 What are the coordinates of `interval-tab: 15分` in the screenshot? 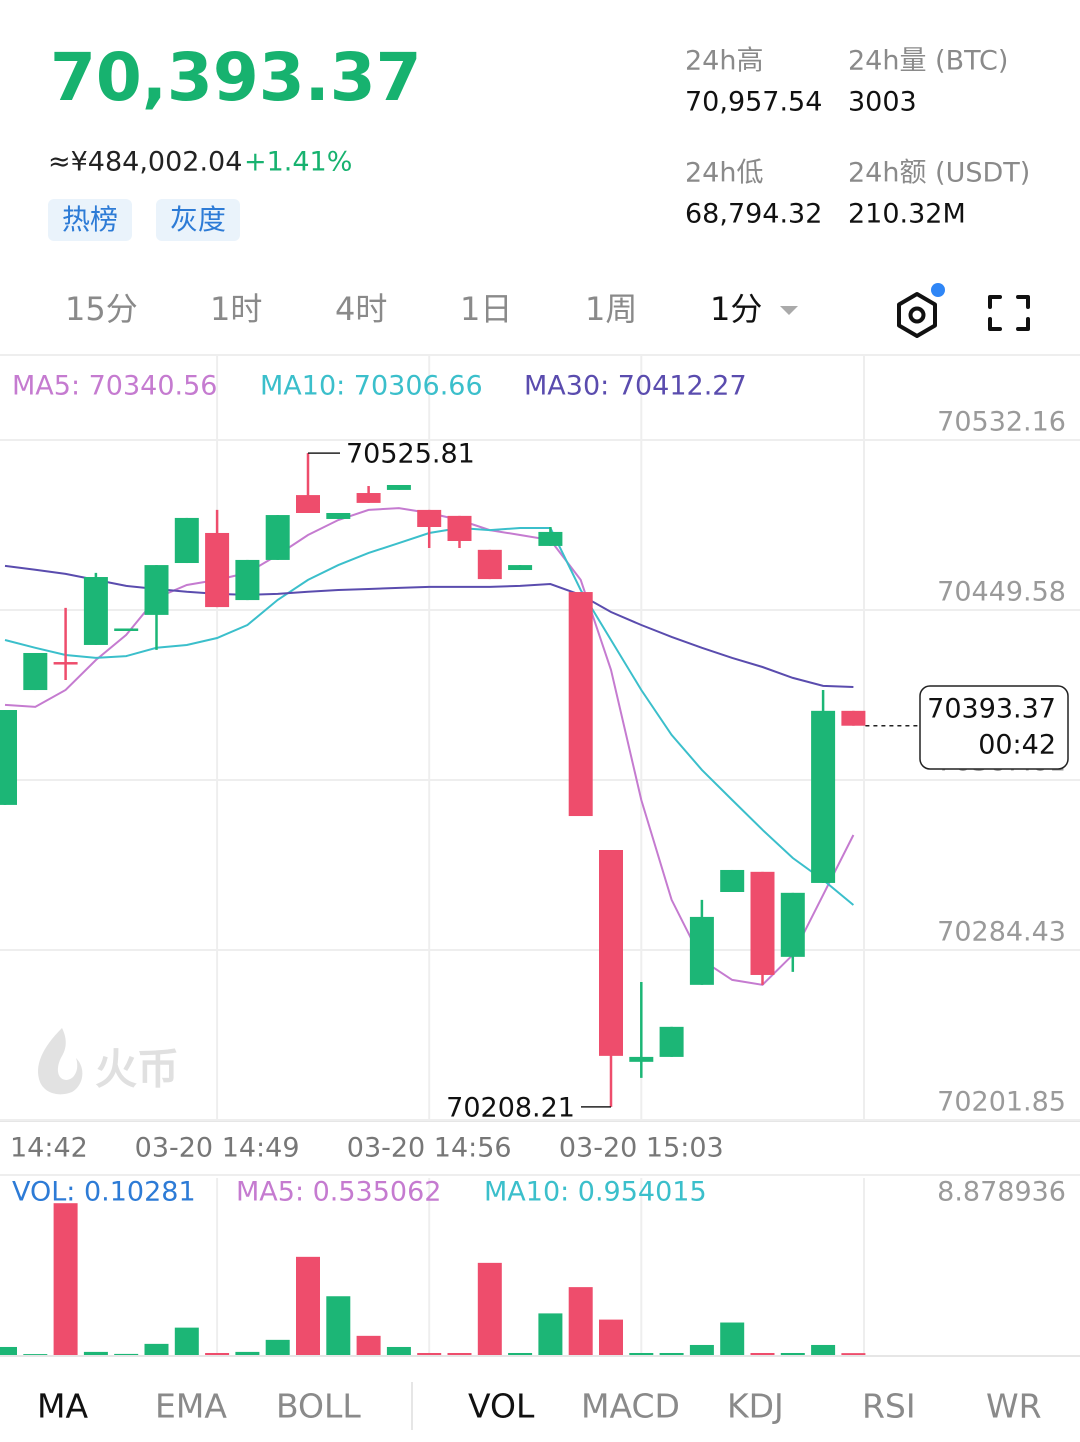 It's located at (101, 309).